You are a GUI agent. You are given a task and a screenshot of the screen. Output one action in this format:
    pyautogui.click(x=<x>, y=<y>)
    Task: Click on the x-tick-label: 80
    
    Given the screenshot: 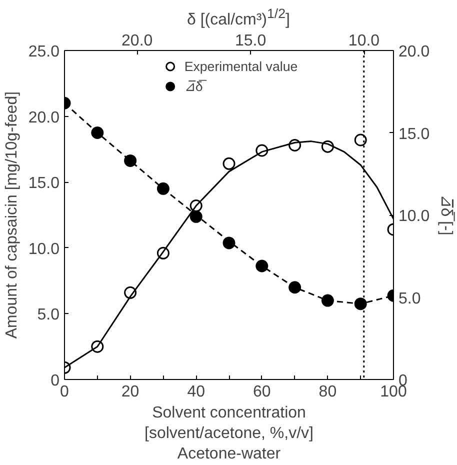 What is the action you would take?
    pyautogui.click(x=327, y=392)
    